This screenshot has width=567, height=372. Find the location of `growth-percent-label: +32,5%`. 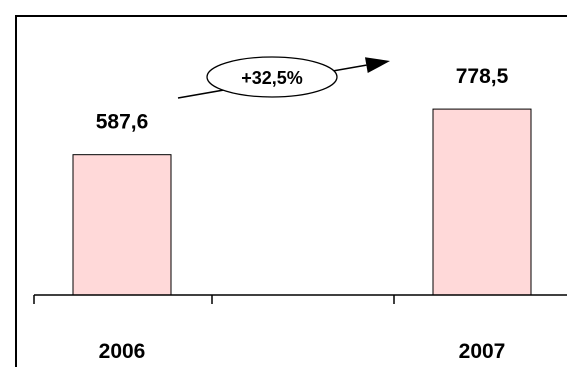

growth-percent-label: +32,5% is located at coordinates (272, 78).